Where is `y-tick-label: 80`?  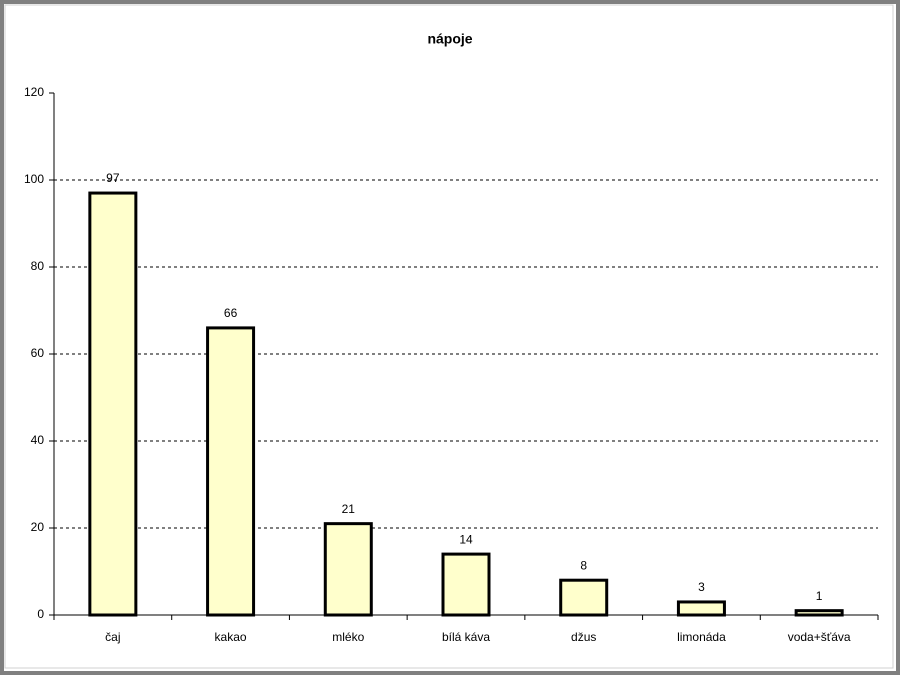 y-tick-label: 80 is located at coordinates (38, 266).